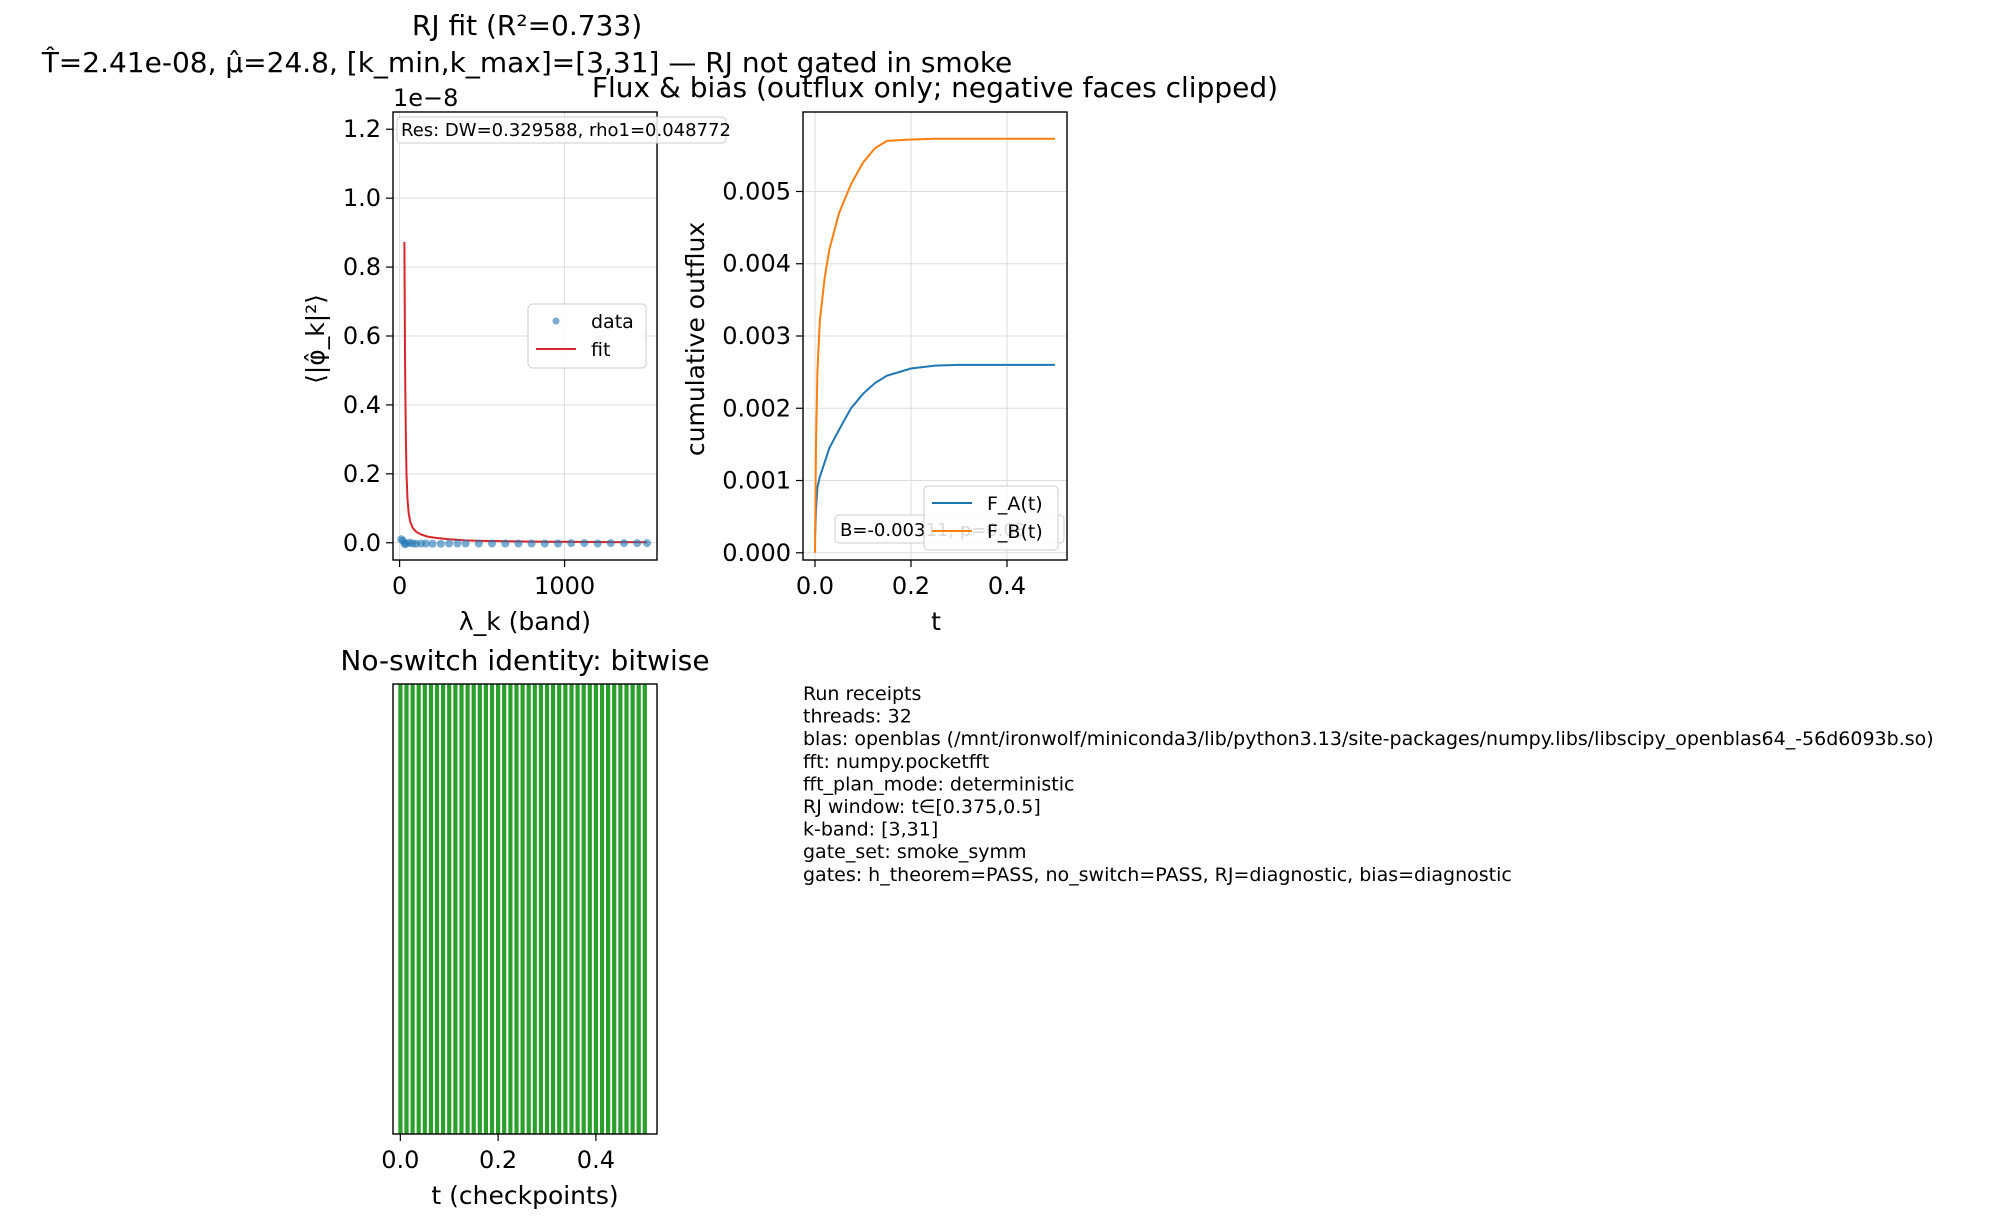  Describe the element at coordinates (587, 336) in the screenshot. I see `legend: data fit` at that location.